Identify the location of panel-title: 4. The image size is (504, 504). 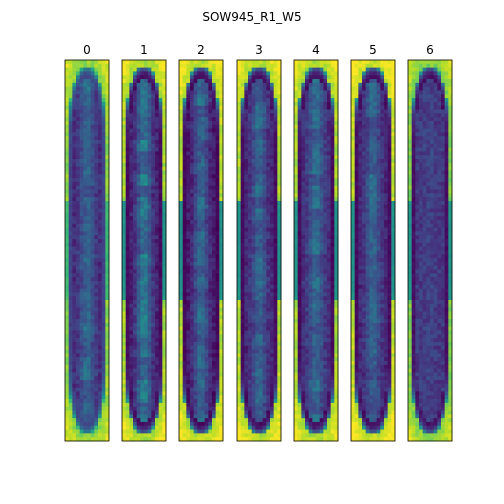
(316, 50).